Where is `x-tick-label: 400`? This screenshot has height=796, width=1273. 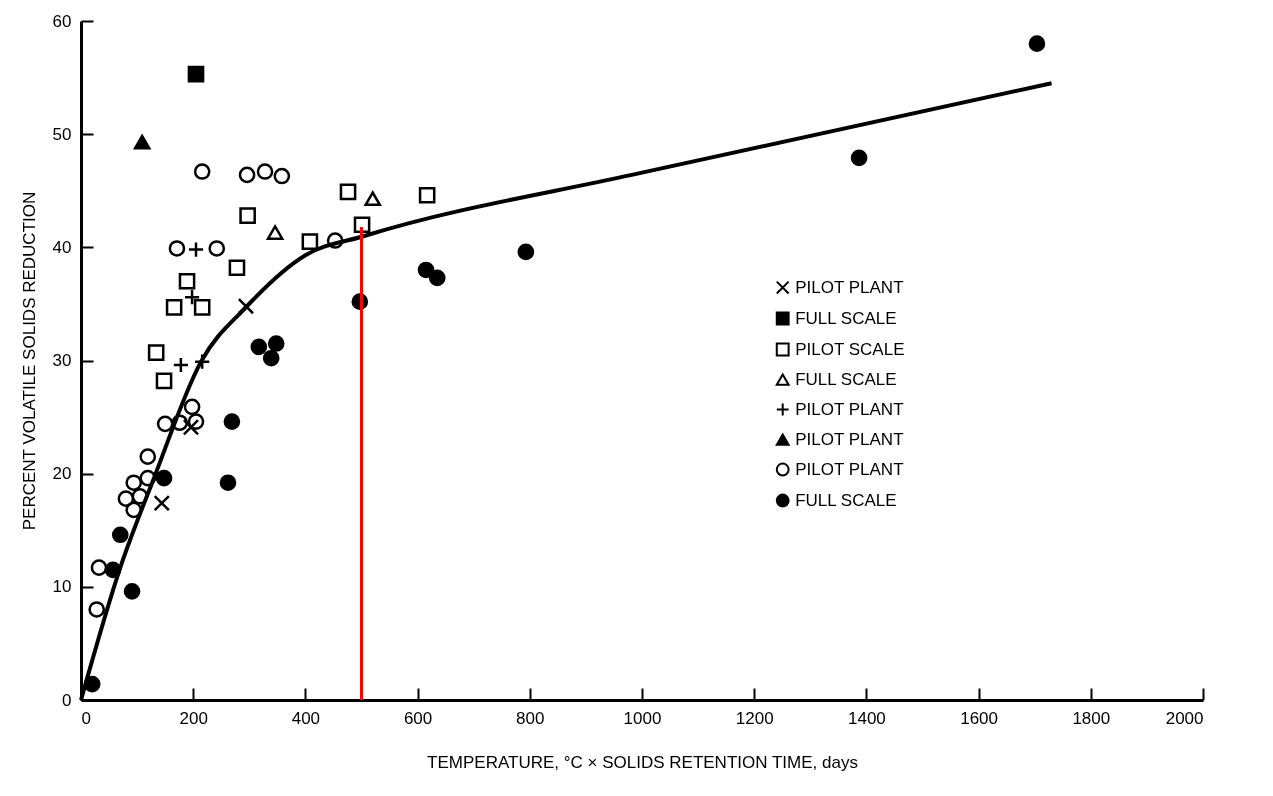
x-tick-label: 400 is located at coordinates (306, 718).